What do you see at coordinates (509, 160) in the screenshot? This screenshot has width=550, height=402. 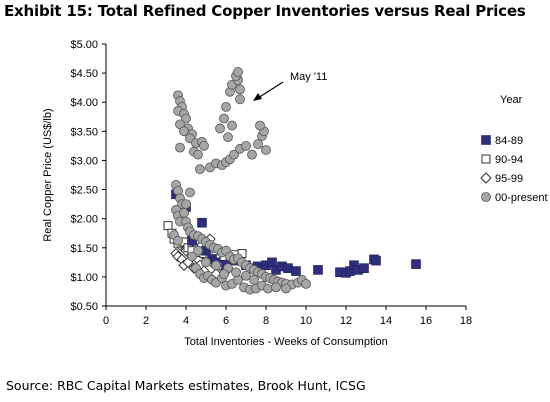 I see `legend-label: 90-94` at bounding box center [509, 160].